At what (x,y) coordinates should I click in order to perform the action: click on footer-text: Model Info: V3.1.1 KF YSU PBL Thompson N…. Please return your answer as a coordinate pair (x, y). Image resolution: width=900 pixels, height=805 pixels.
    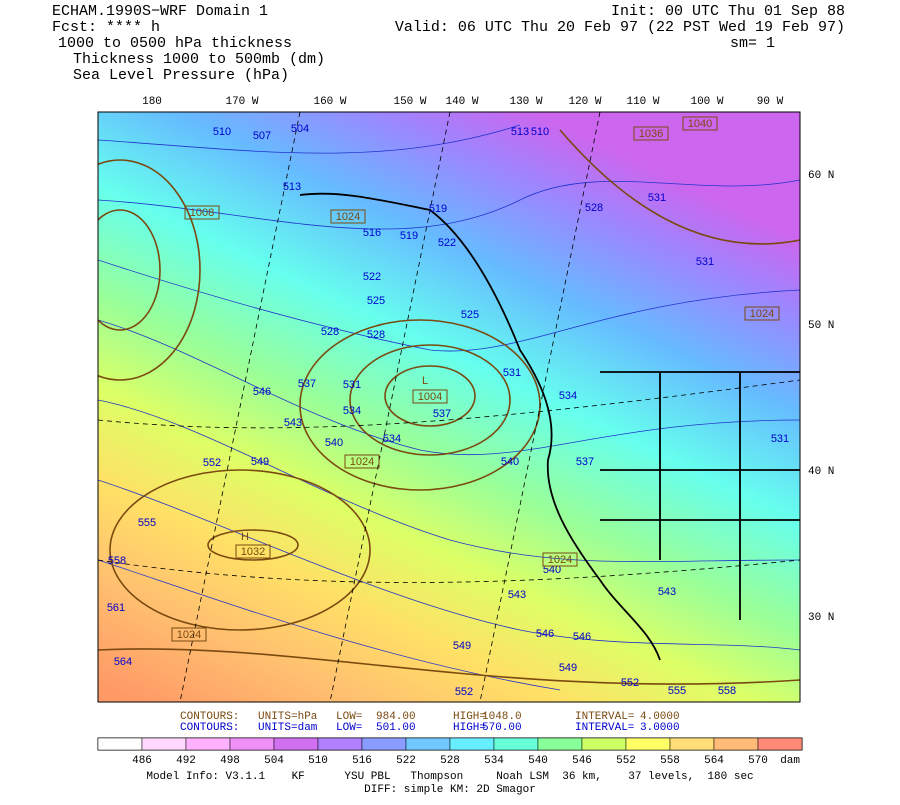
    Looking at the image, I should click on (449, 777).